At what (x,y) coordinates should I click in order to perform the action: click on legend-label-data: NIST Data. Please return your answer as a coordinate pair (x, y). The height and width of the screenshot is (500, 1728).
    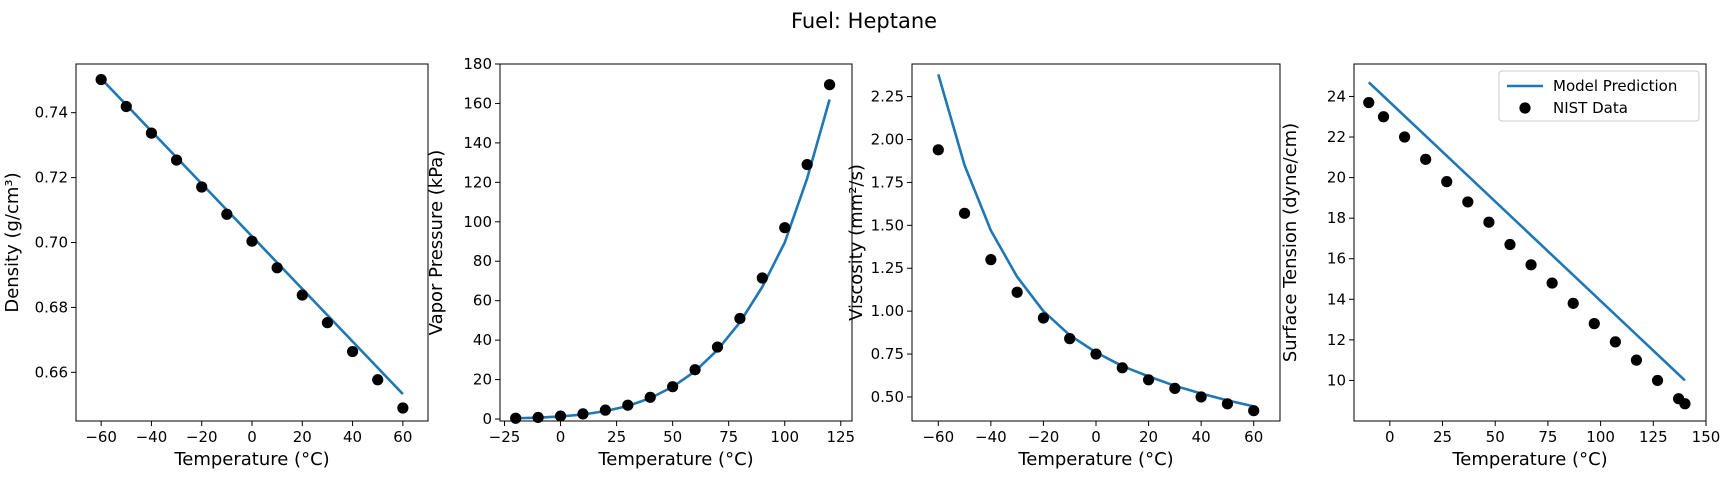
    Looking at the image, I should click on (1590, 108).